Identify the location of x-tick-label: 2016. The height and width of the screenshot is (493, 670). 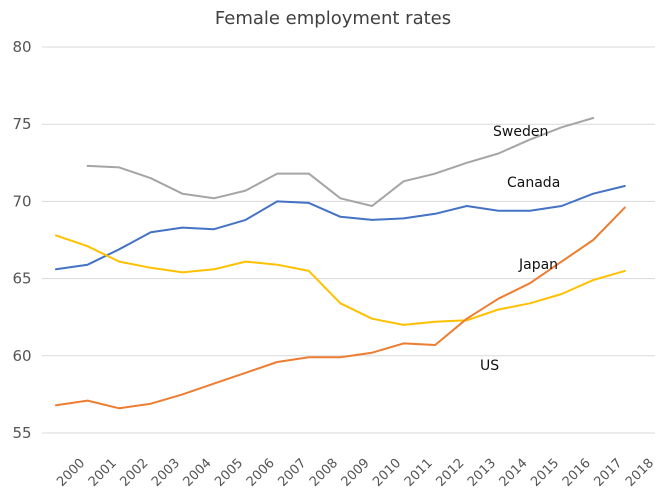
(577, 473).